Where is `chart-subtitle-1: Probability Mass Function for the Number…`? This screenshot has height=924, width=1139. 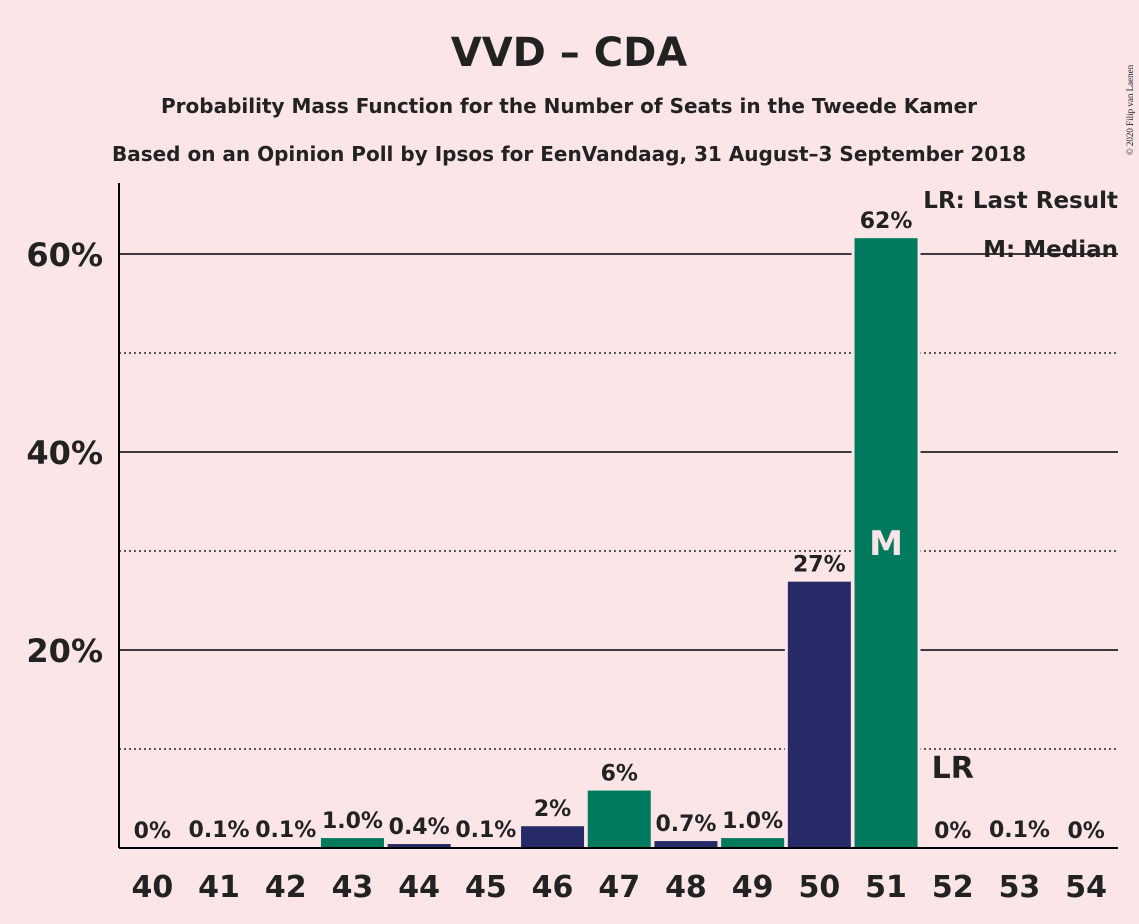 chart-subtitle-1: Probability Mass Function for the Number… is located at coordinates (569, 106).